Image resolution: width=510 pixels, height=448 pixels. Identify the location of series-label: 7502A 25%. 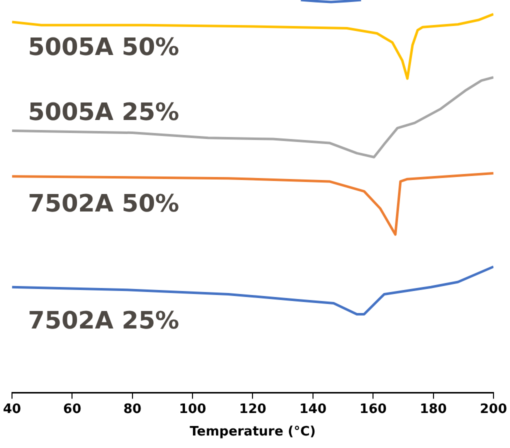
(104, 320).